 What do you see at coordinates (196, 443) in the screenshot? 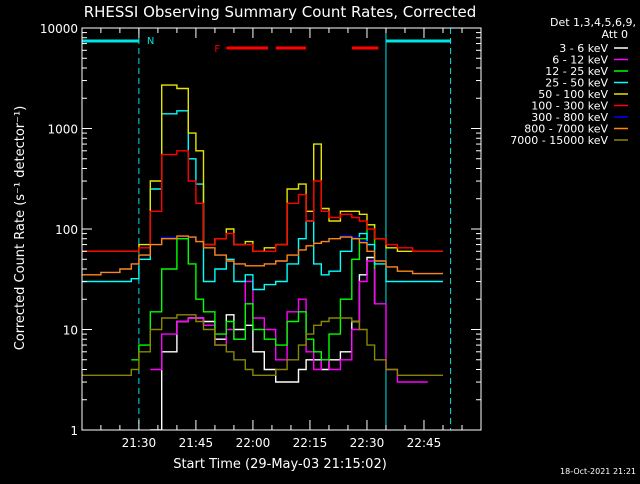
I see `x-tick-label: 21:45` at bounding box center [196, 443].